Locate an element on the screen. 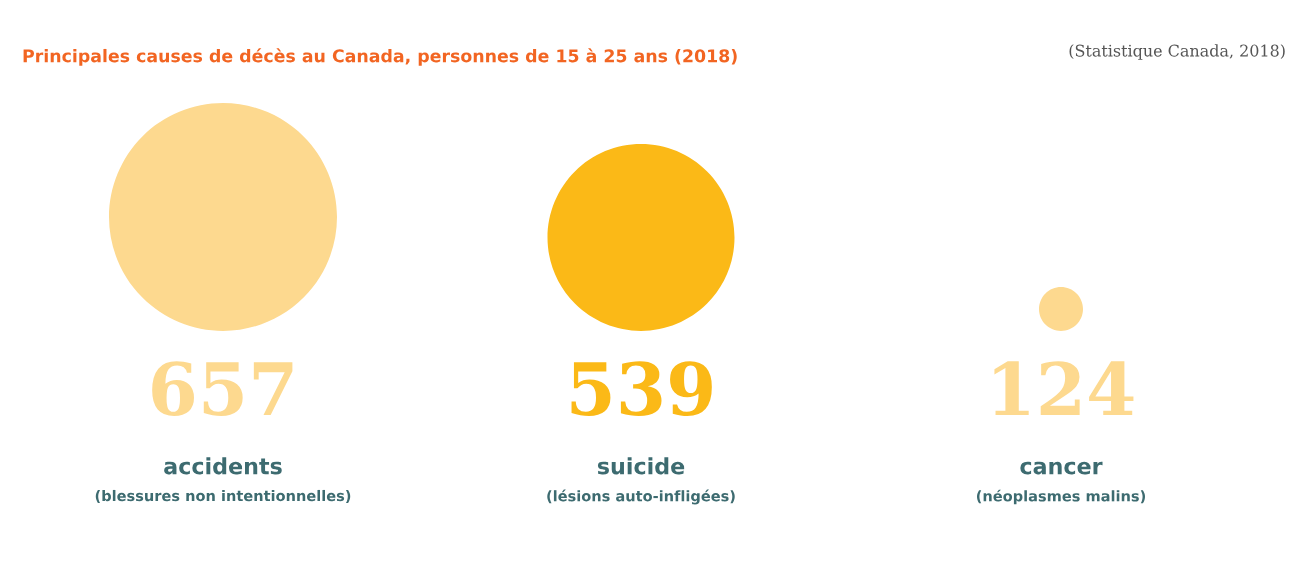 The width and height of the screenshot is (1300, 583). category-label: suicide is located at coordinates (641, 466).